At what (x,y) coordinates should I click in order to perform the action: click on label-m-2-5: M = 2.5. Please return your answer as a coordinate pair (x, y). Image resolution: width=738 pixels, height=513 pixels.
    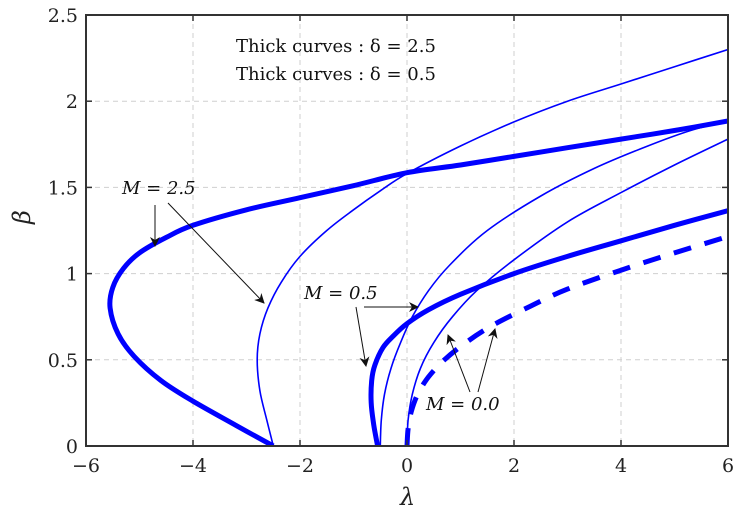
    Looking at the image, I should click on (158, 188).